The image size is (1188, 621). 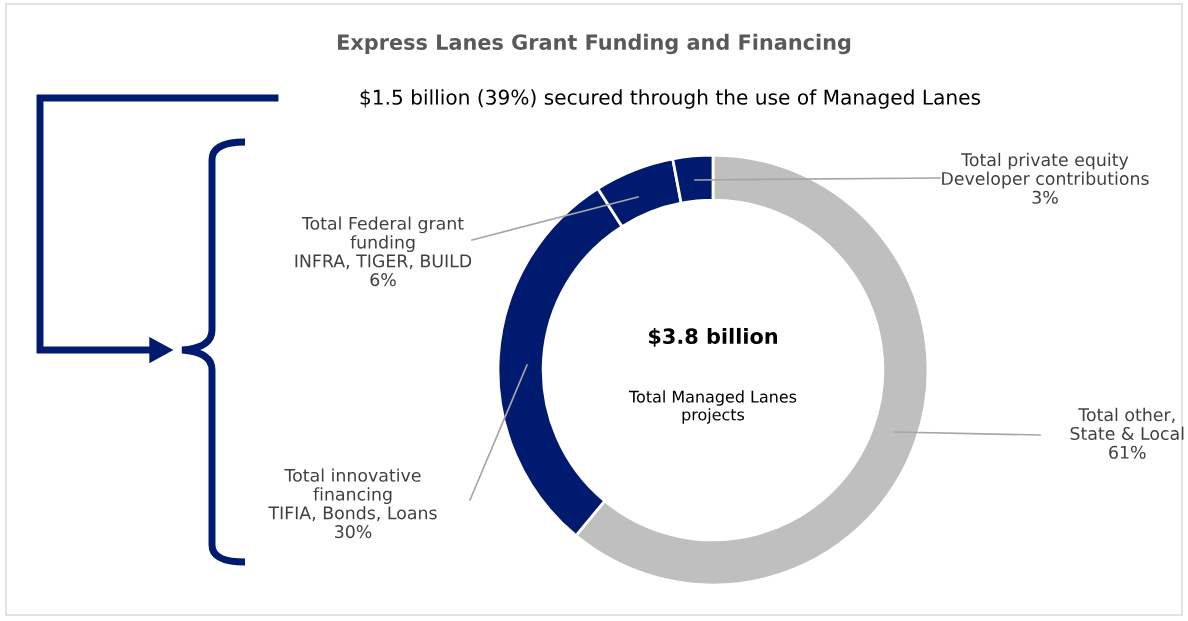 I want to click on text: Total Managed Lanes projects, so click(x=712, y=407).